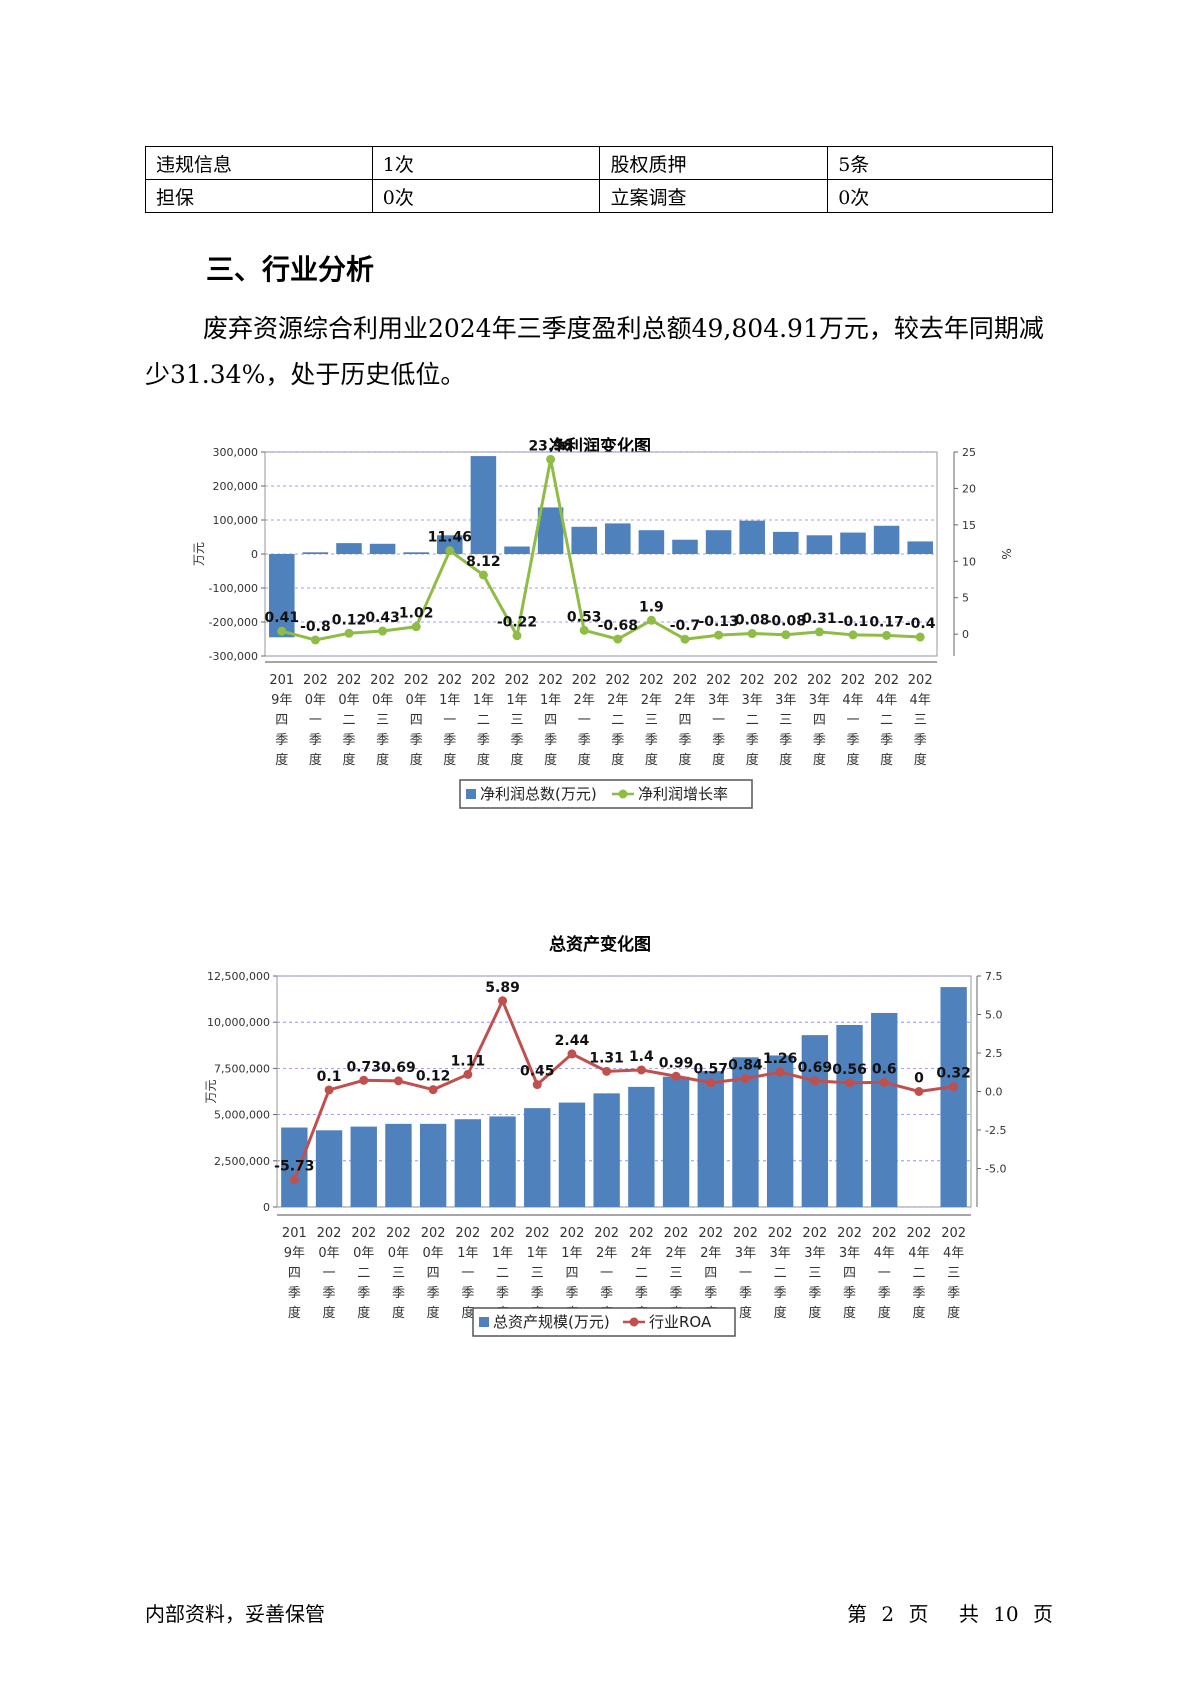 This screenshot has width=1191, height=1684. What do you see at coordinates (968, 1614) in the screenshot?
I see `total-prefix: 共` at bounding box center [968, 1614].